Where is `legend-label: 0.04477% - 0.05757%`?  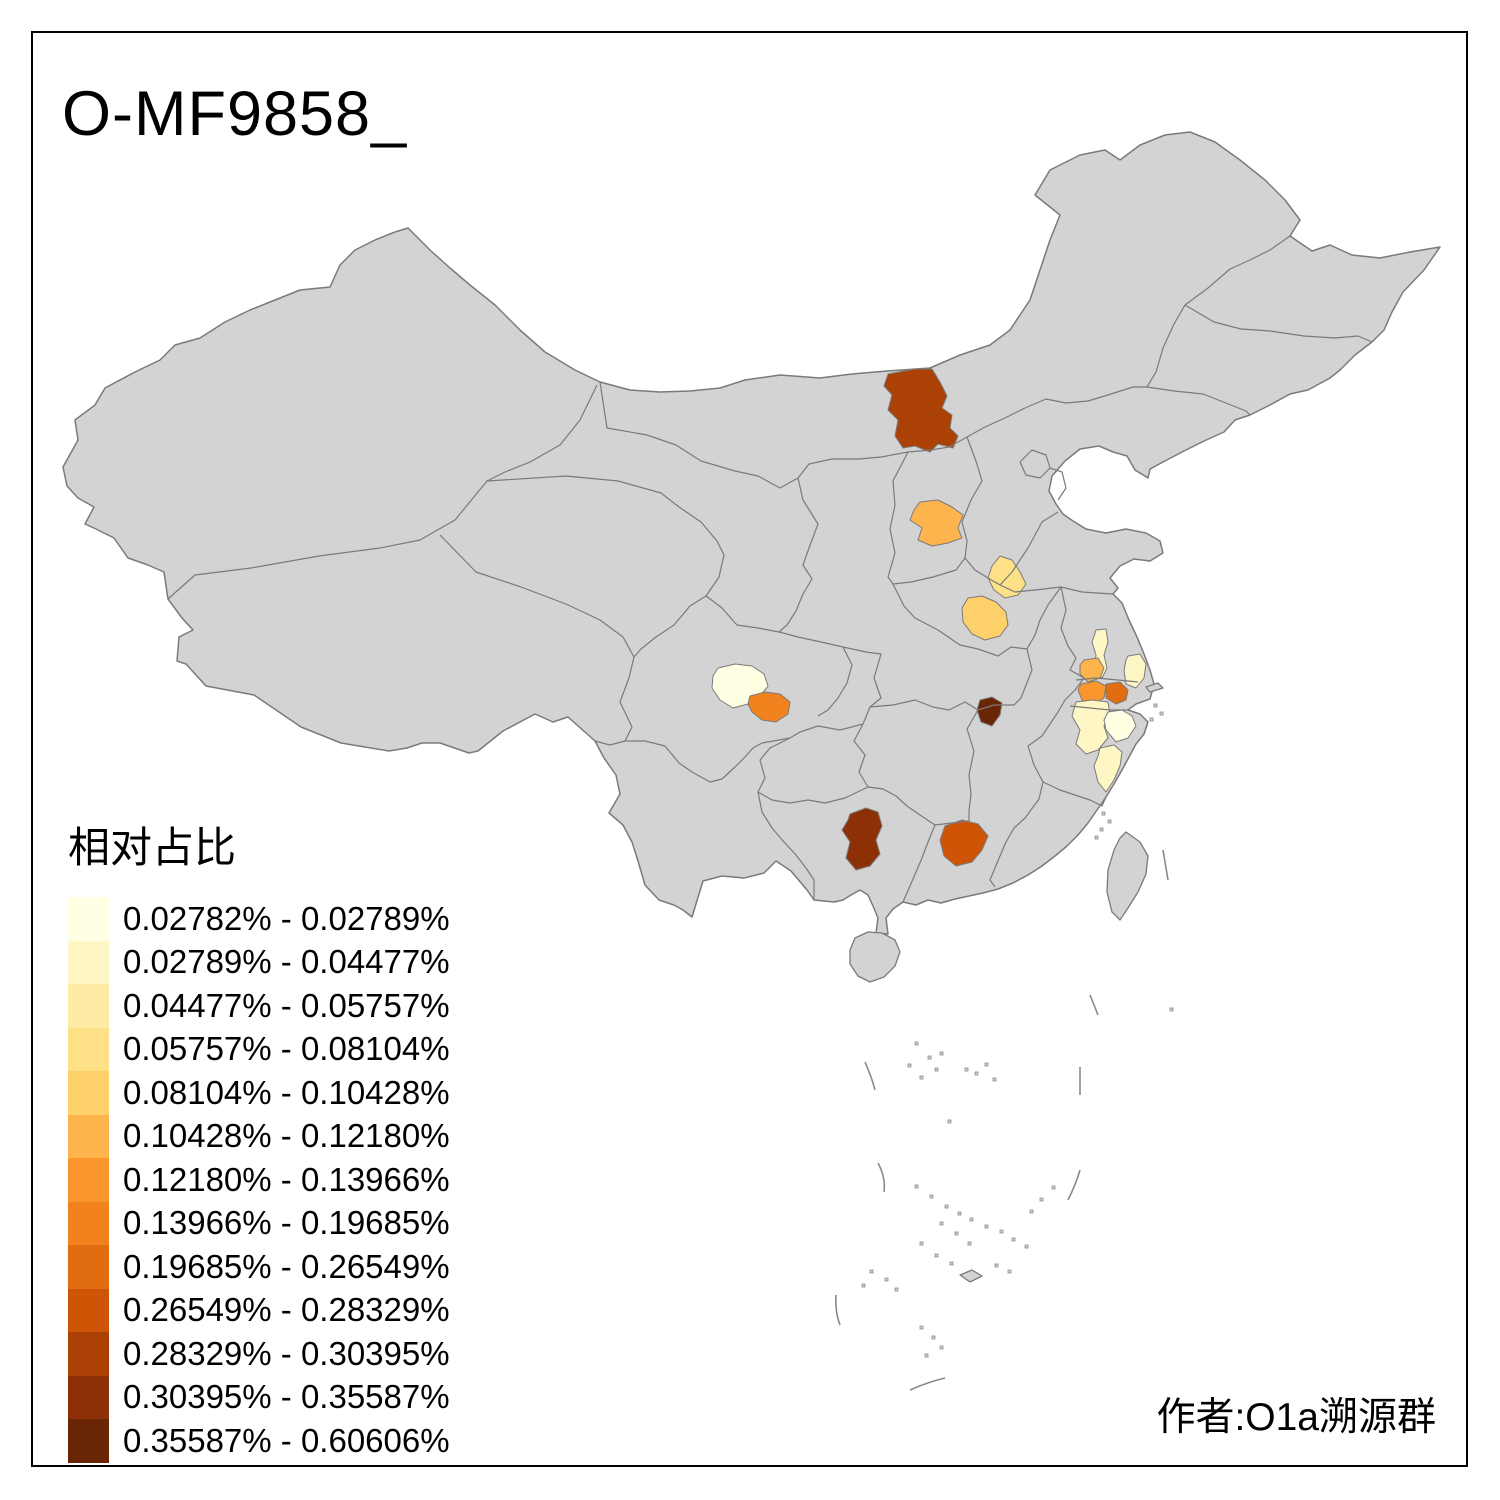
legend-label: 0.04477% - 0.05757% is located at coordinates (286, 1005).